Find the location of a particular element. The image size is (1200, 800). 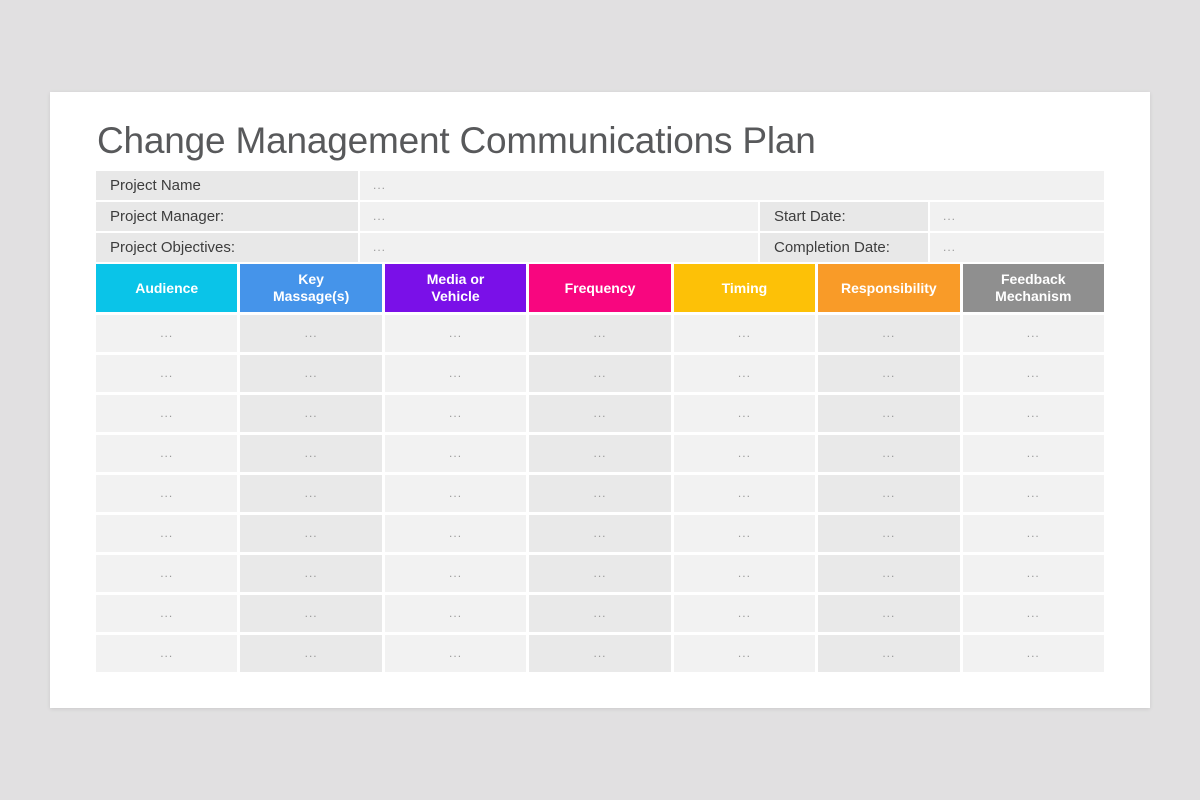

project-objectives-label: Project Objectives: is located at coordinates (227, 247).